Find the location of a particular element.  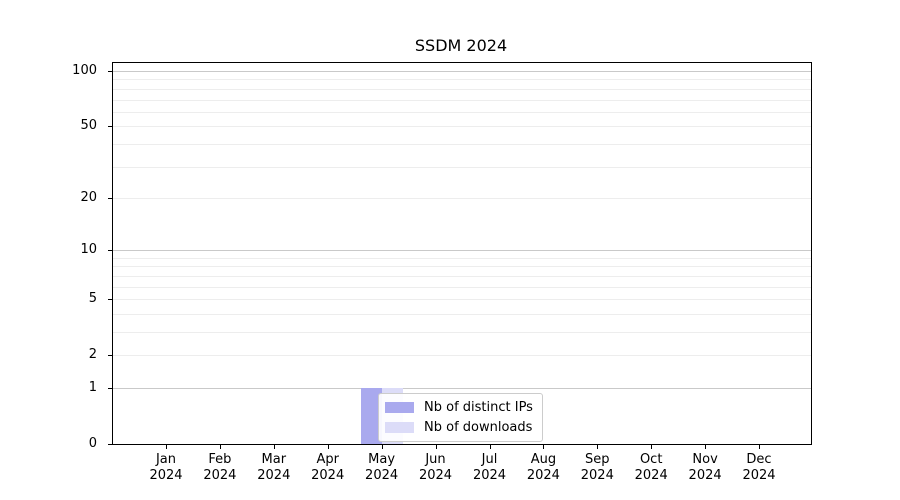

legend-swatch-distinct-ips is located at coordinates (399, 407).